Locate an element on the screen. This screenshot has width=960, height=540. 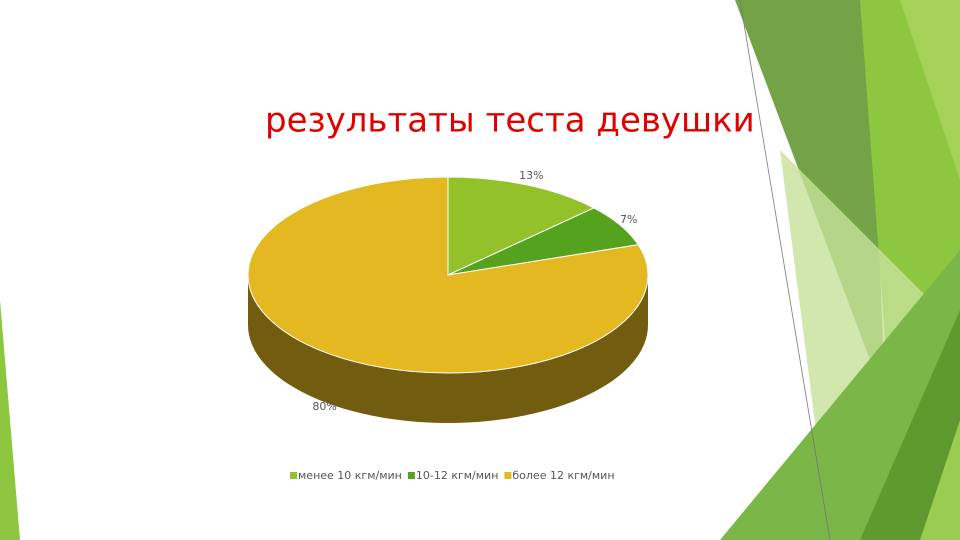
data-label: 13% is located at coordinates (531, 175).